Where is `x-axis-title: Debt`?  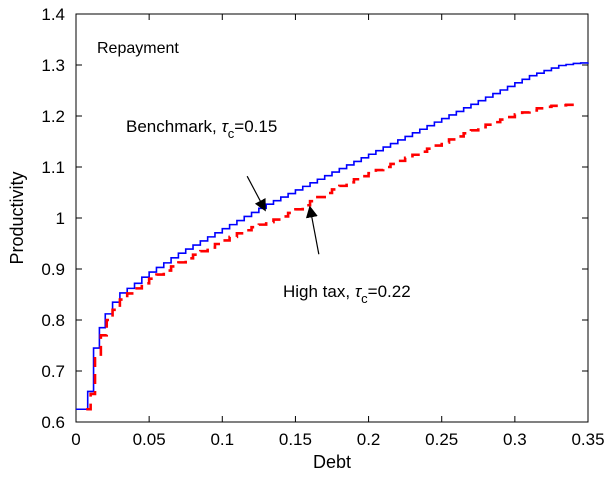
x-axis-title: Debt is located at coordinates (332, 462).